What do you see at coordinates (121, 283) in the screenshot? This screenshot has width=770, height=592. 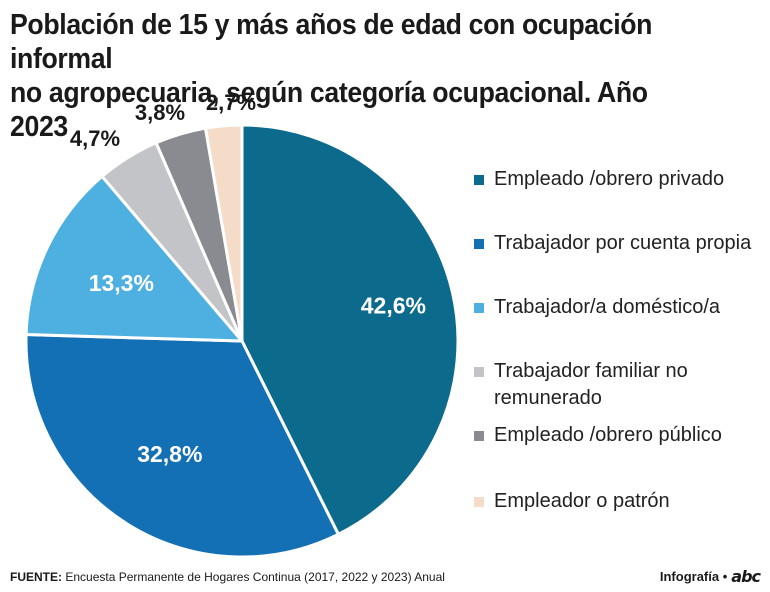 I see `data-label-3: 13,3%` at bounding box center [121, 283].